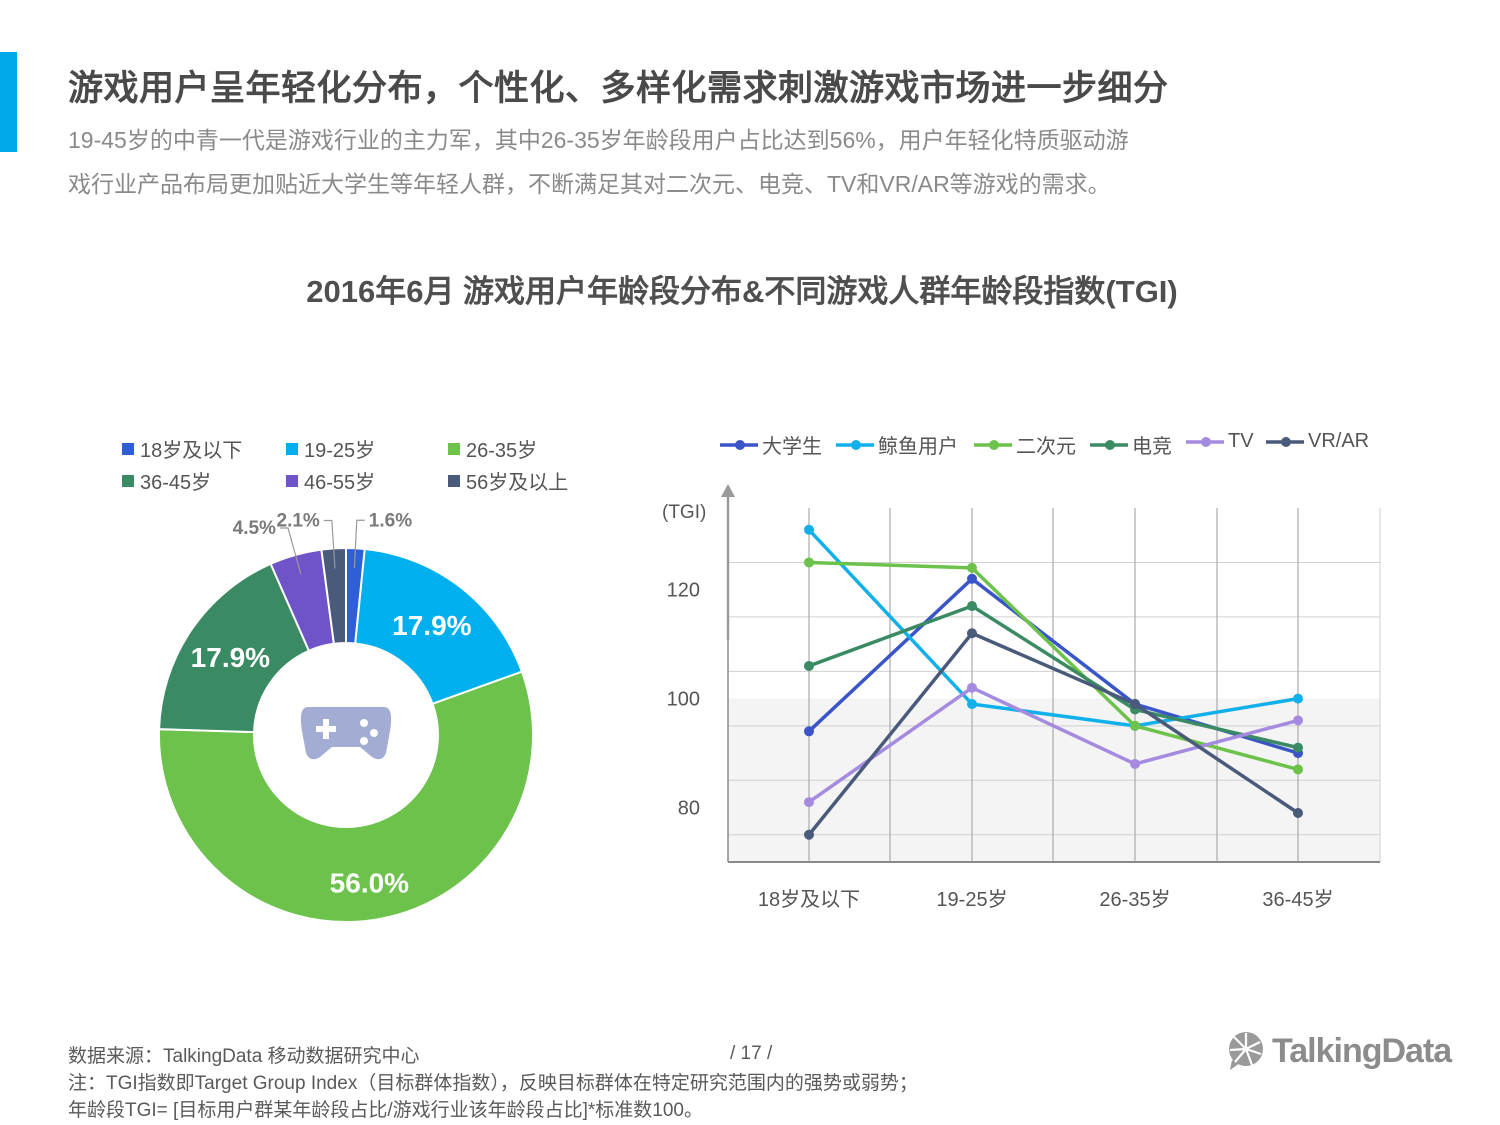 The height and width of the screenshot is (1125, 1500). What do you see at coordinates (517, 483) in the screenshot?
I see `legend-label: 56岁及以上` at bounding box center [517, 483].